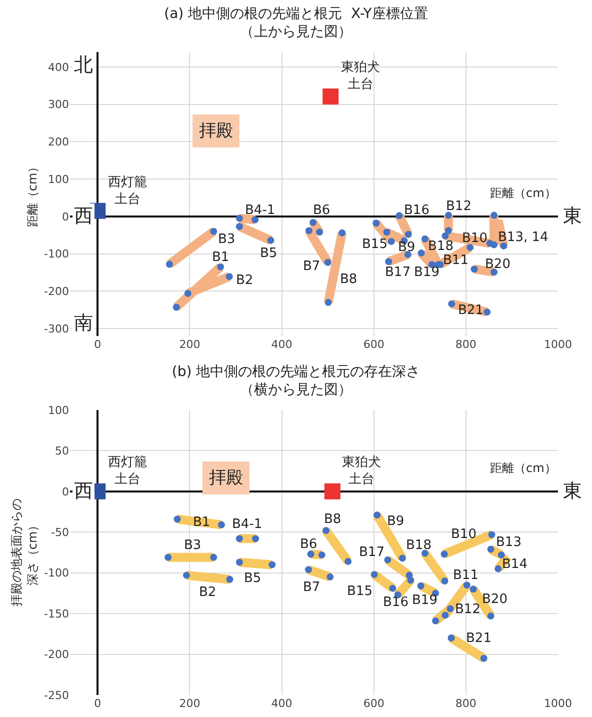 This screenshot has width=592, height=717. I want to click on y-tick-label: -300, so click(56, 329).